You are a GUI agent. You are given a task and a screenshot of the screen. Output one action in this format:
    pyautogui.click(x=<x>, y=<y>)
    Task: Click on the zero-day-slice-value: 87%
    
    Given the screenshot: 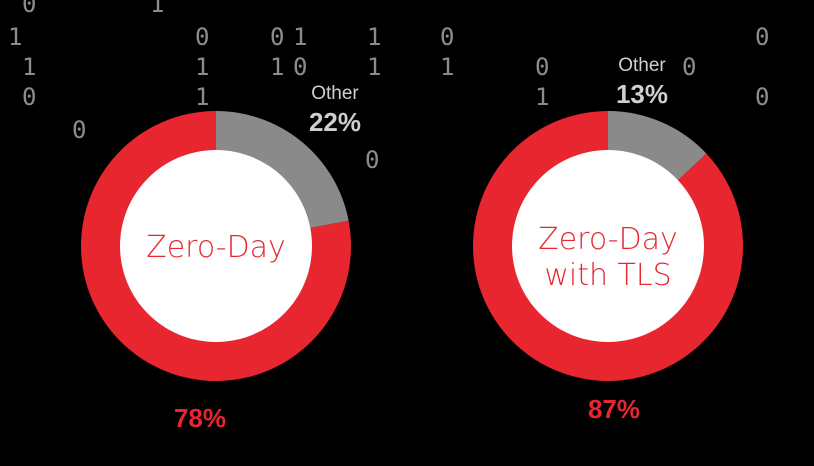 What is the action you would take?
    pyautogui.click(x=614, y=409)
    